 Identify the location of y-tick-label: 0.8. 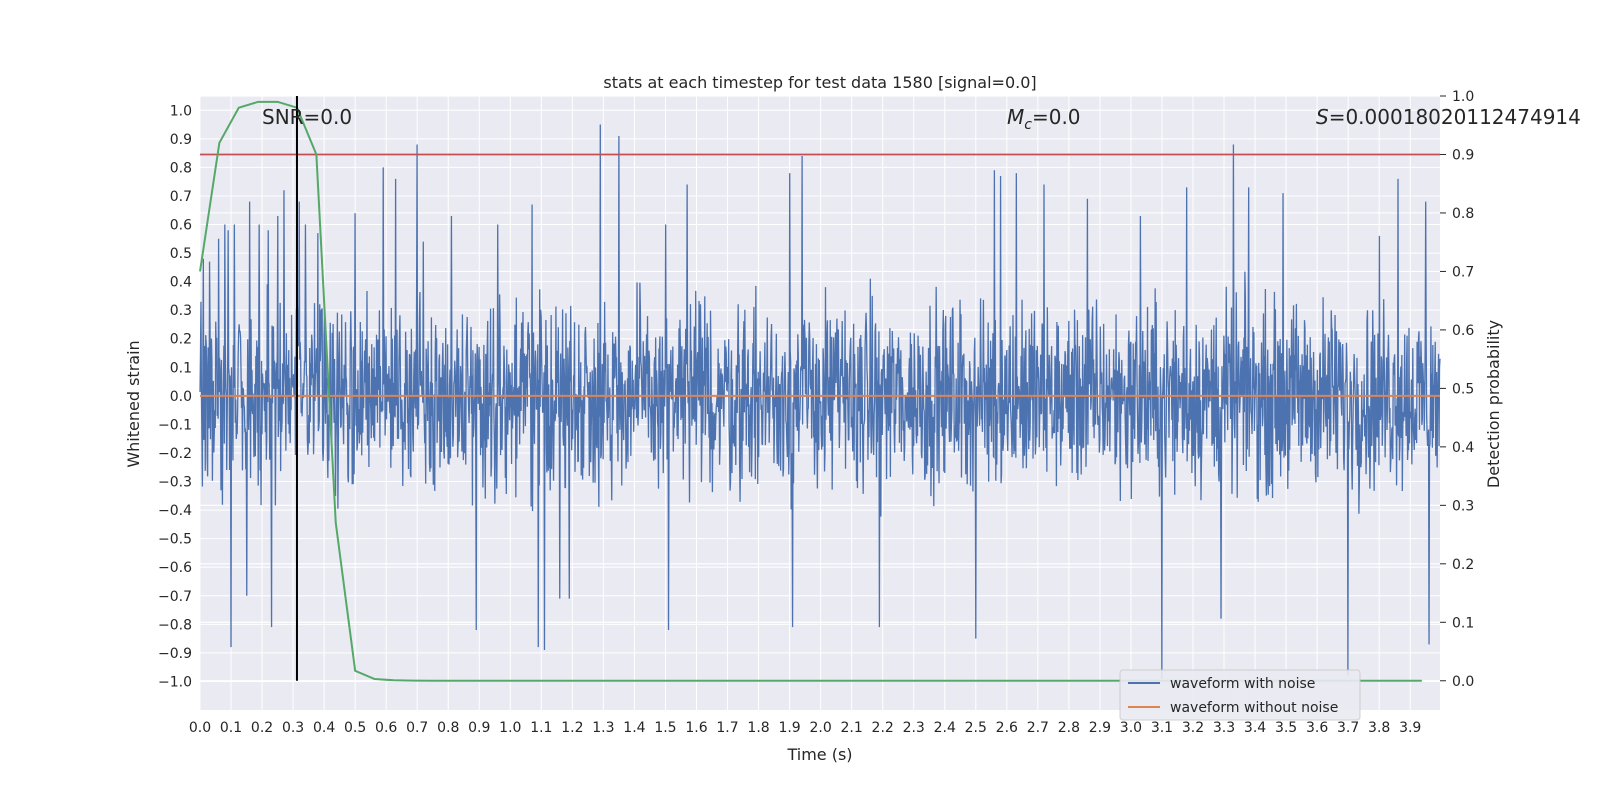
(181, 168).